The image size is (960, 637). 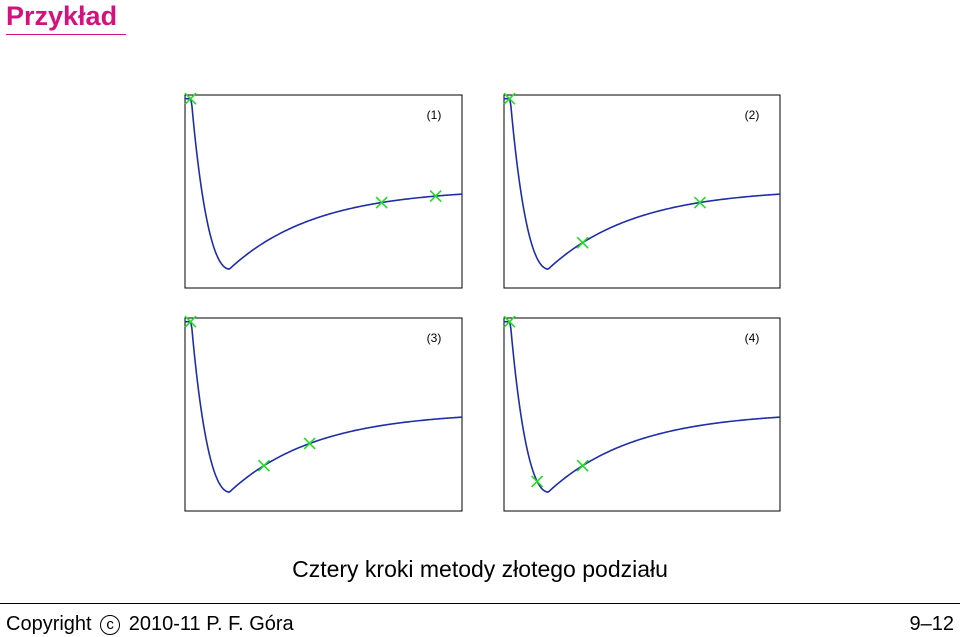 What do you see at coordinates (752, 115) in the screenshot?
I see `panel-label: (2)` at bounding box center [752, 115].